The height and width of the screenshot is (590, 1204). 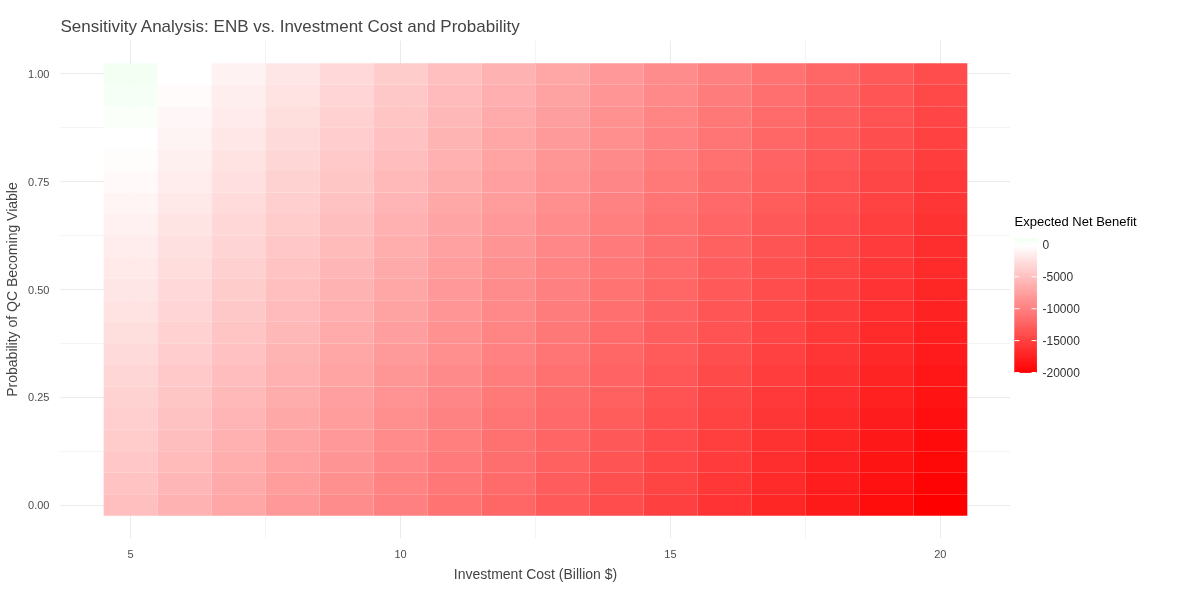 I want to click on y-tick-label: 0.75, so click(x=39, y=181).